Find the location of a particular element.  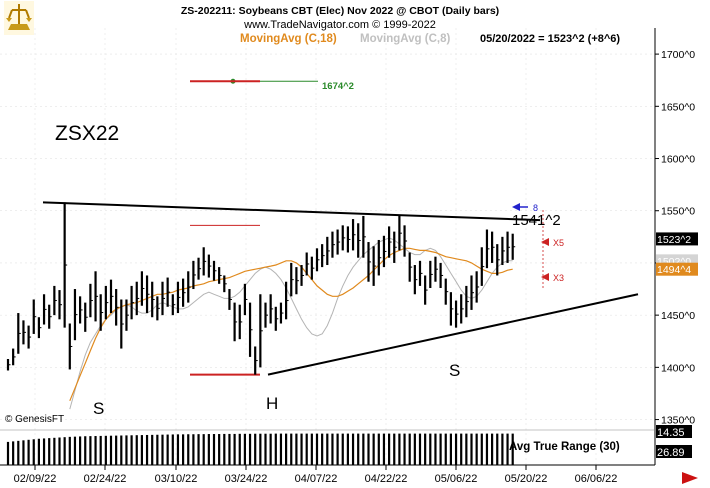

scroll-right-button is located at coordinates (691, 477).